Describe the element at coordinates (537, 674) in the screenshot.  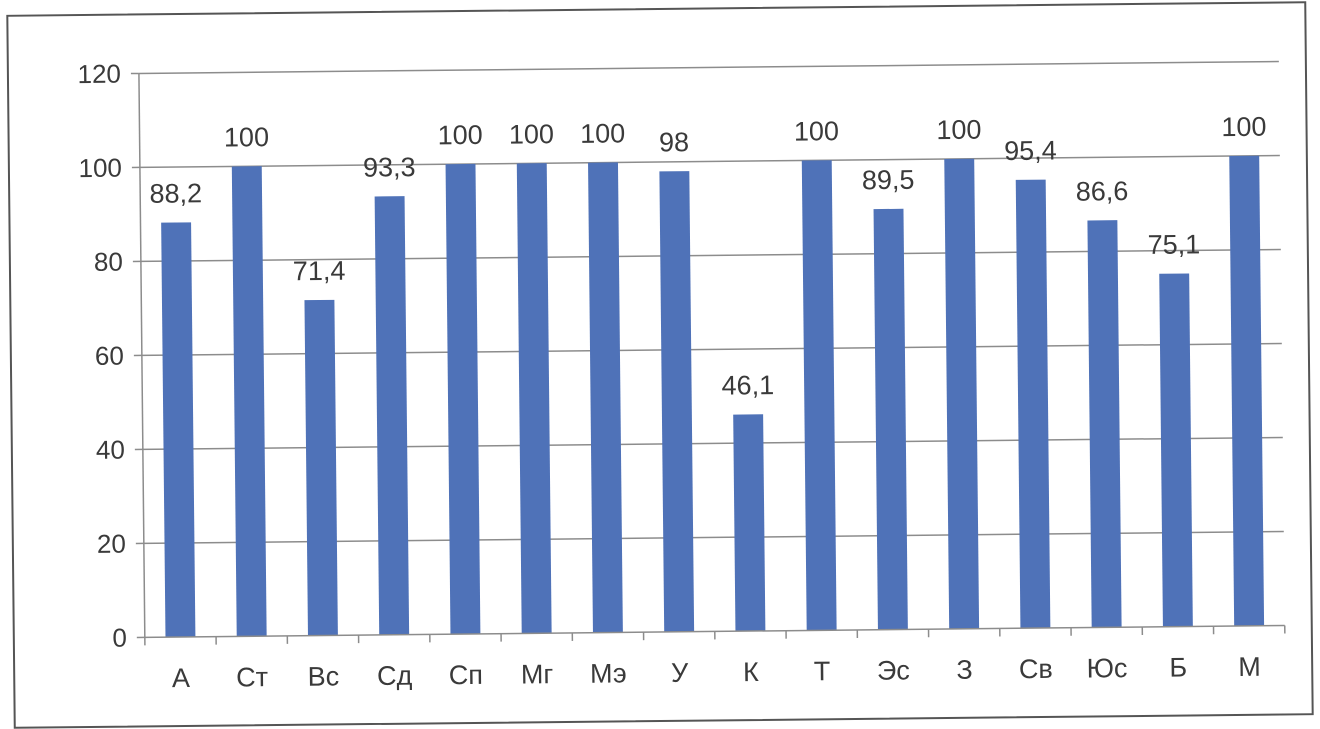
I see `category-label: Мг` at that location.